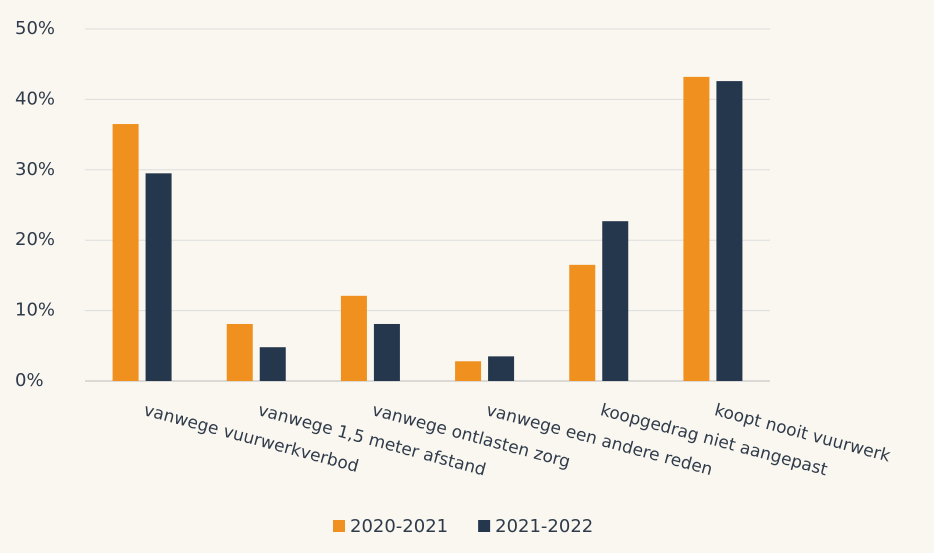 Image resolution: width=934 pixels, height=553 pixels. I want to click on y-tick-label: 50%, so click(35, 28).